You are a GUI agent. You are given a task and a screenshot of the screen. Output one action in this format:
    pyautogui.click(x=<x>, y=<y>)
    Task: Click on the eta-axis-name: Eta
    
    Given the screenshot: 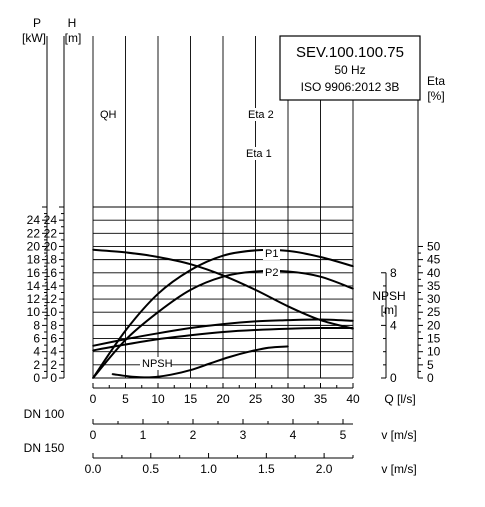 What is the action you would take?
    pyautogui.click(x=436, y=81)
    